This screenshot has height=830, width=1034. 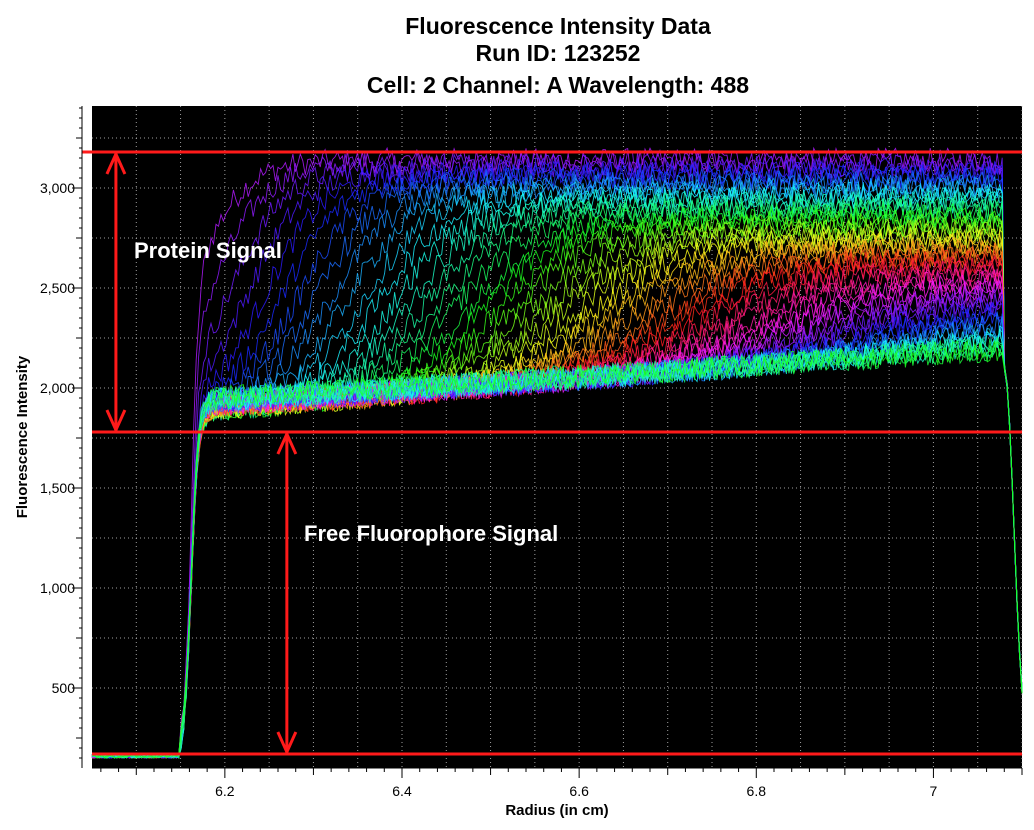 I want to click on y-axis-label: Fluorescence Intensity, so click(x=22, y=436).